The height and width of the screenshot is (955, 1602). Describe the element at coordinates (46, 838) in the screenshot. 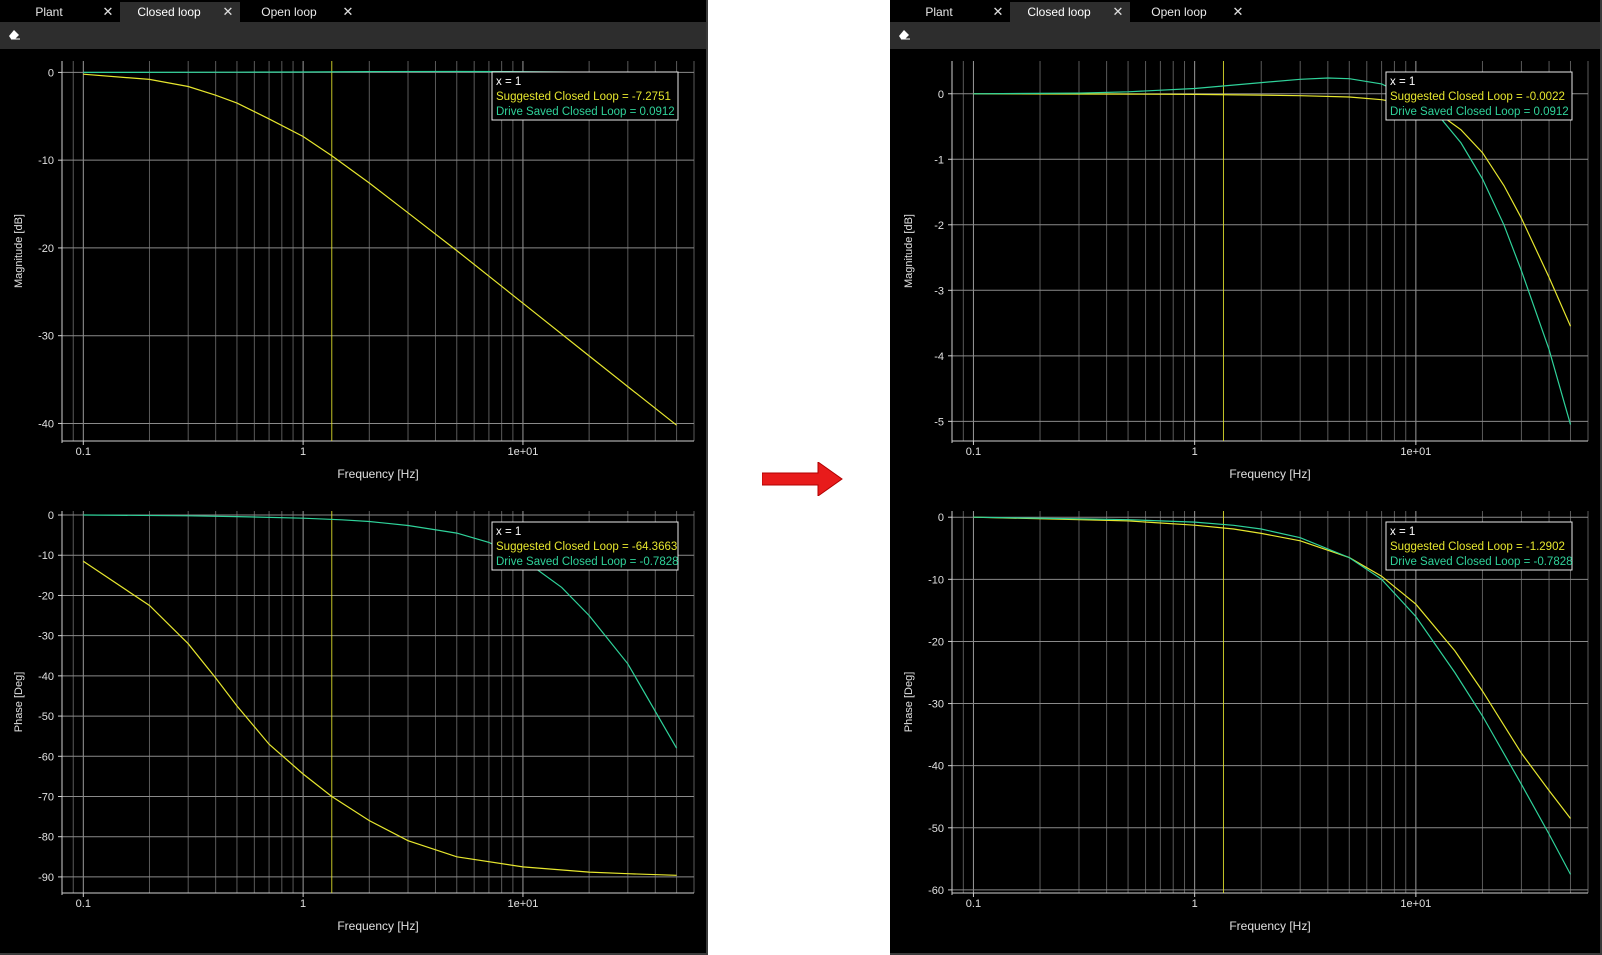

I see `y-tick-label: -80` at that location.